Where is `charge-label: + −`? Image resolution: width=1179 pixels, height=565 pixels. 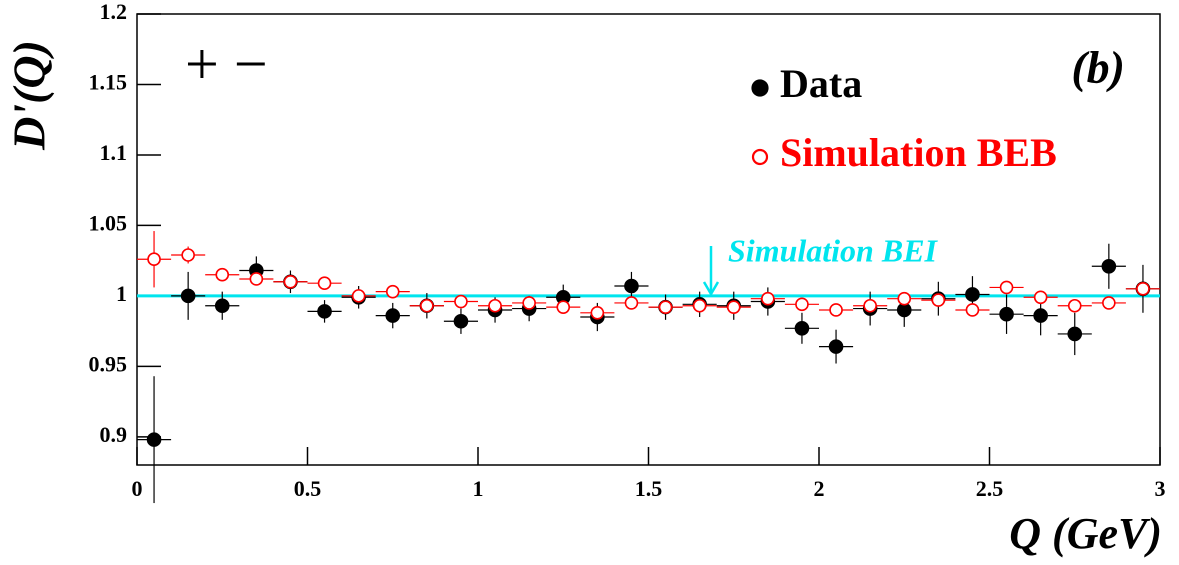 charge-label: + − is located at coordinates (226, 64).